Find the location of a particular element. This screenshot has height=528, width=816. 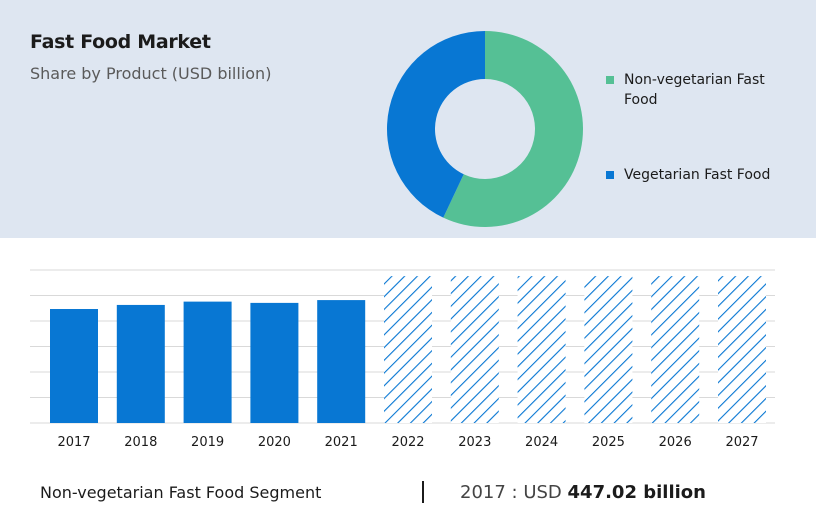

x-tick-label-2017: 2017 is located at coordinates (73, 442).